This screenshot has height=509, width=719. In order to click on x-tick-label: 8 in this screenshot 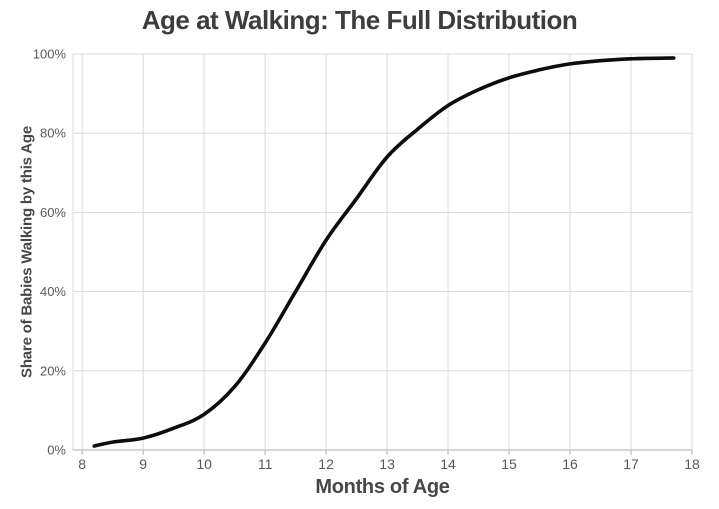, I will do `click(82, 464)`.